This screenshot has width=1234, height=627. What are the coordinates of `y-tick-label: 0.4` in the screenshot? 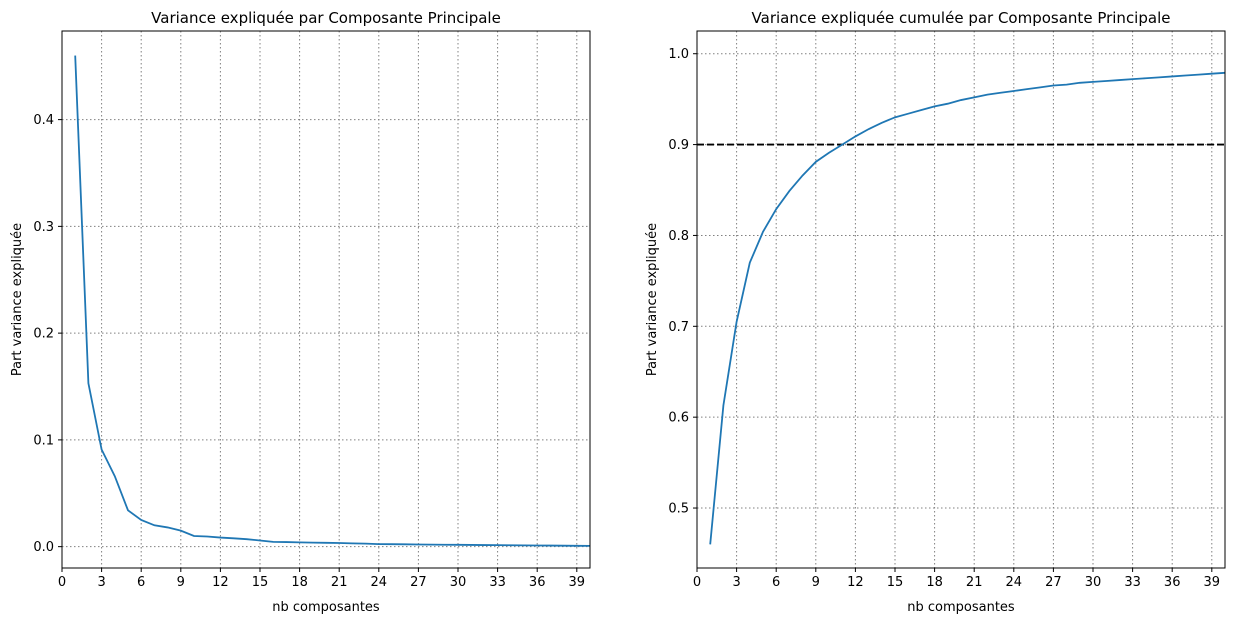 It's located at (43, 120).